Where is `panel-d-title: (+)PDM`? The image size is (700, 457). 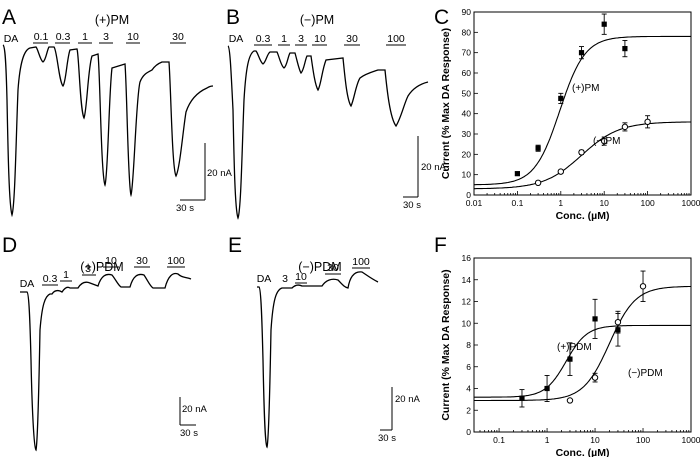 panel-d-title: (+)PDM is located at coordinates (101, 267).